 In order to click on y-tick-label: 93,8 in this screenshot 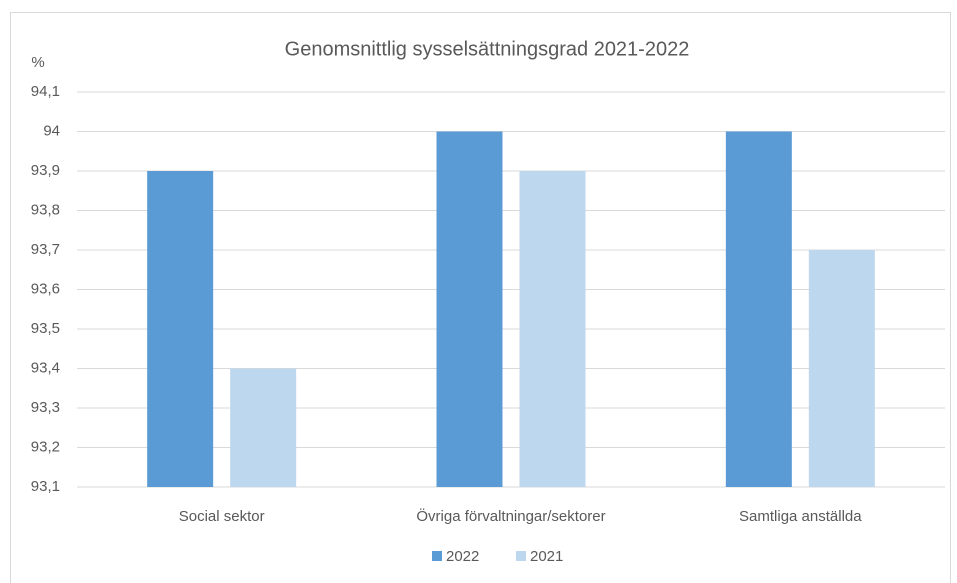, I will do `click(45, 209)`.